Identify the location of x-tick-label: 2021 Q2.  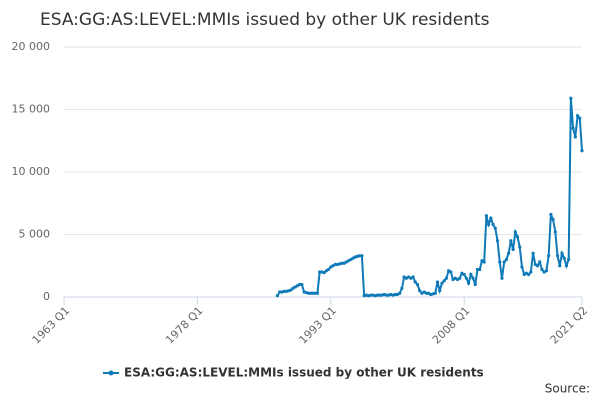
(569, 325).